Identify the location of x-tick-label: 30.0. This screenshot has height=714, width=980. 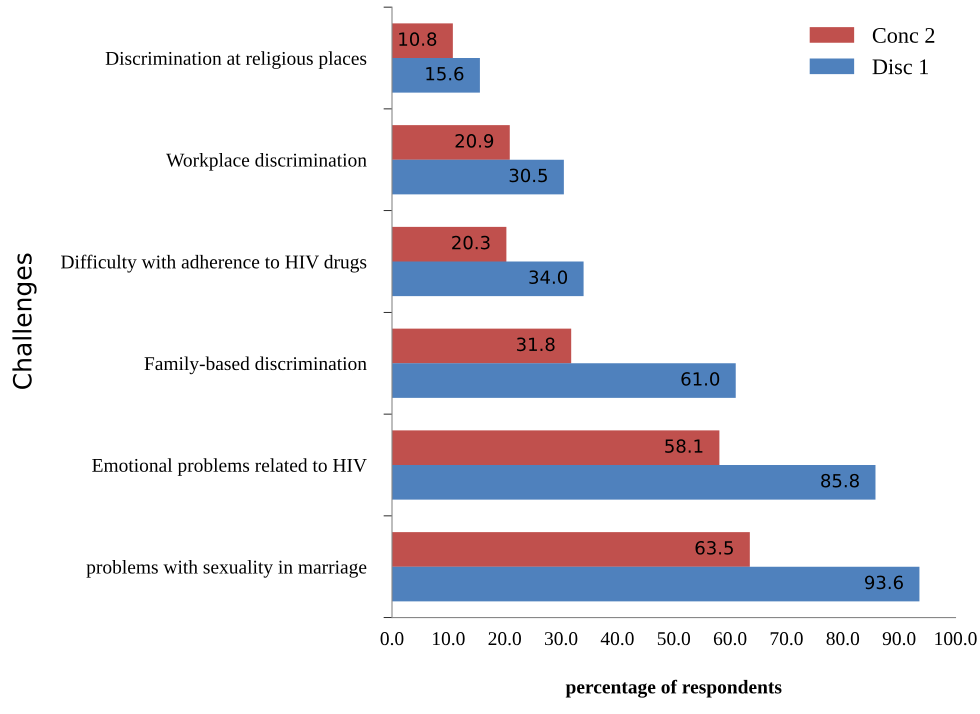
(561, 639).